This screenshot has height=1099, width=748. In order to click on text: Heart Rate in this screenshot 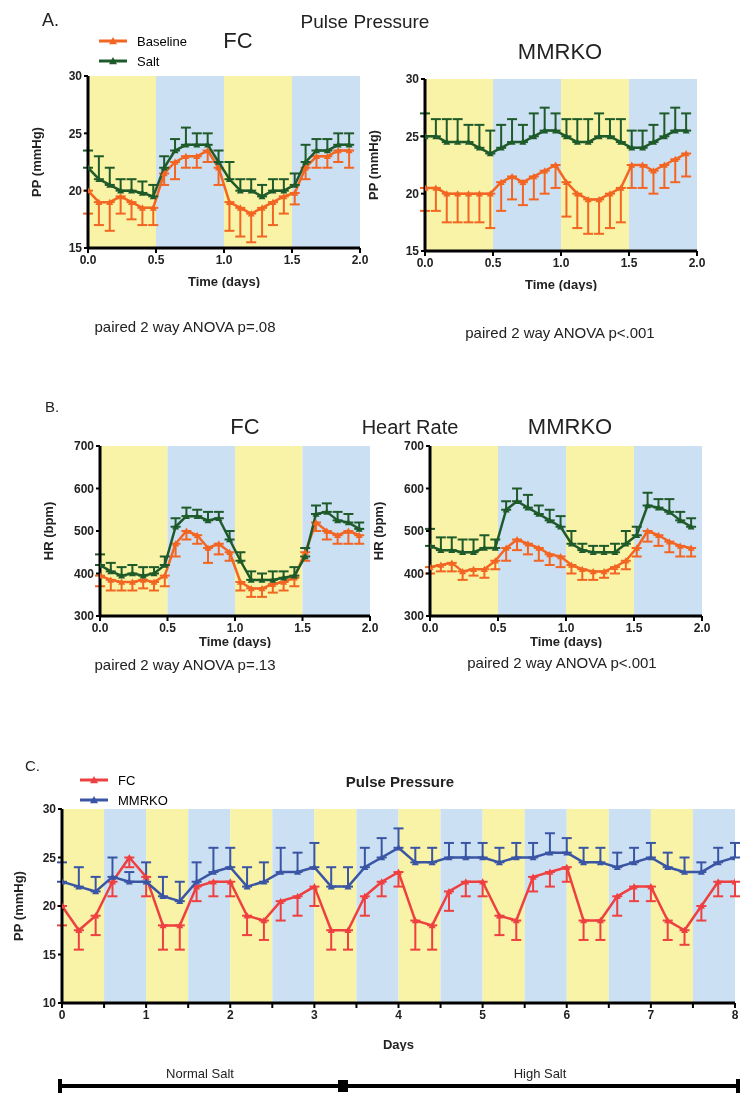, I will do `click(410, 427)`.